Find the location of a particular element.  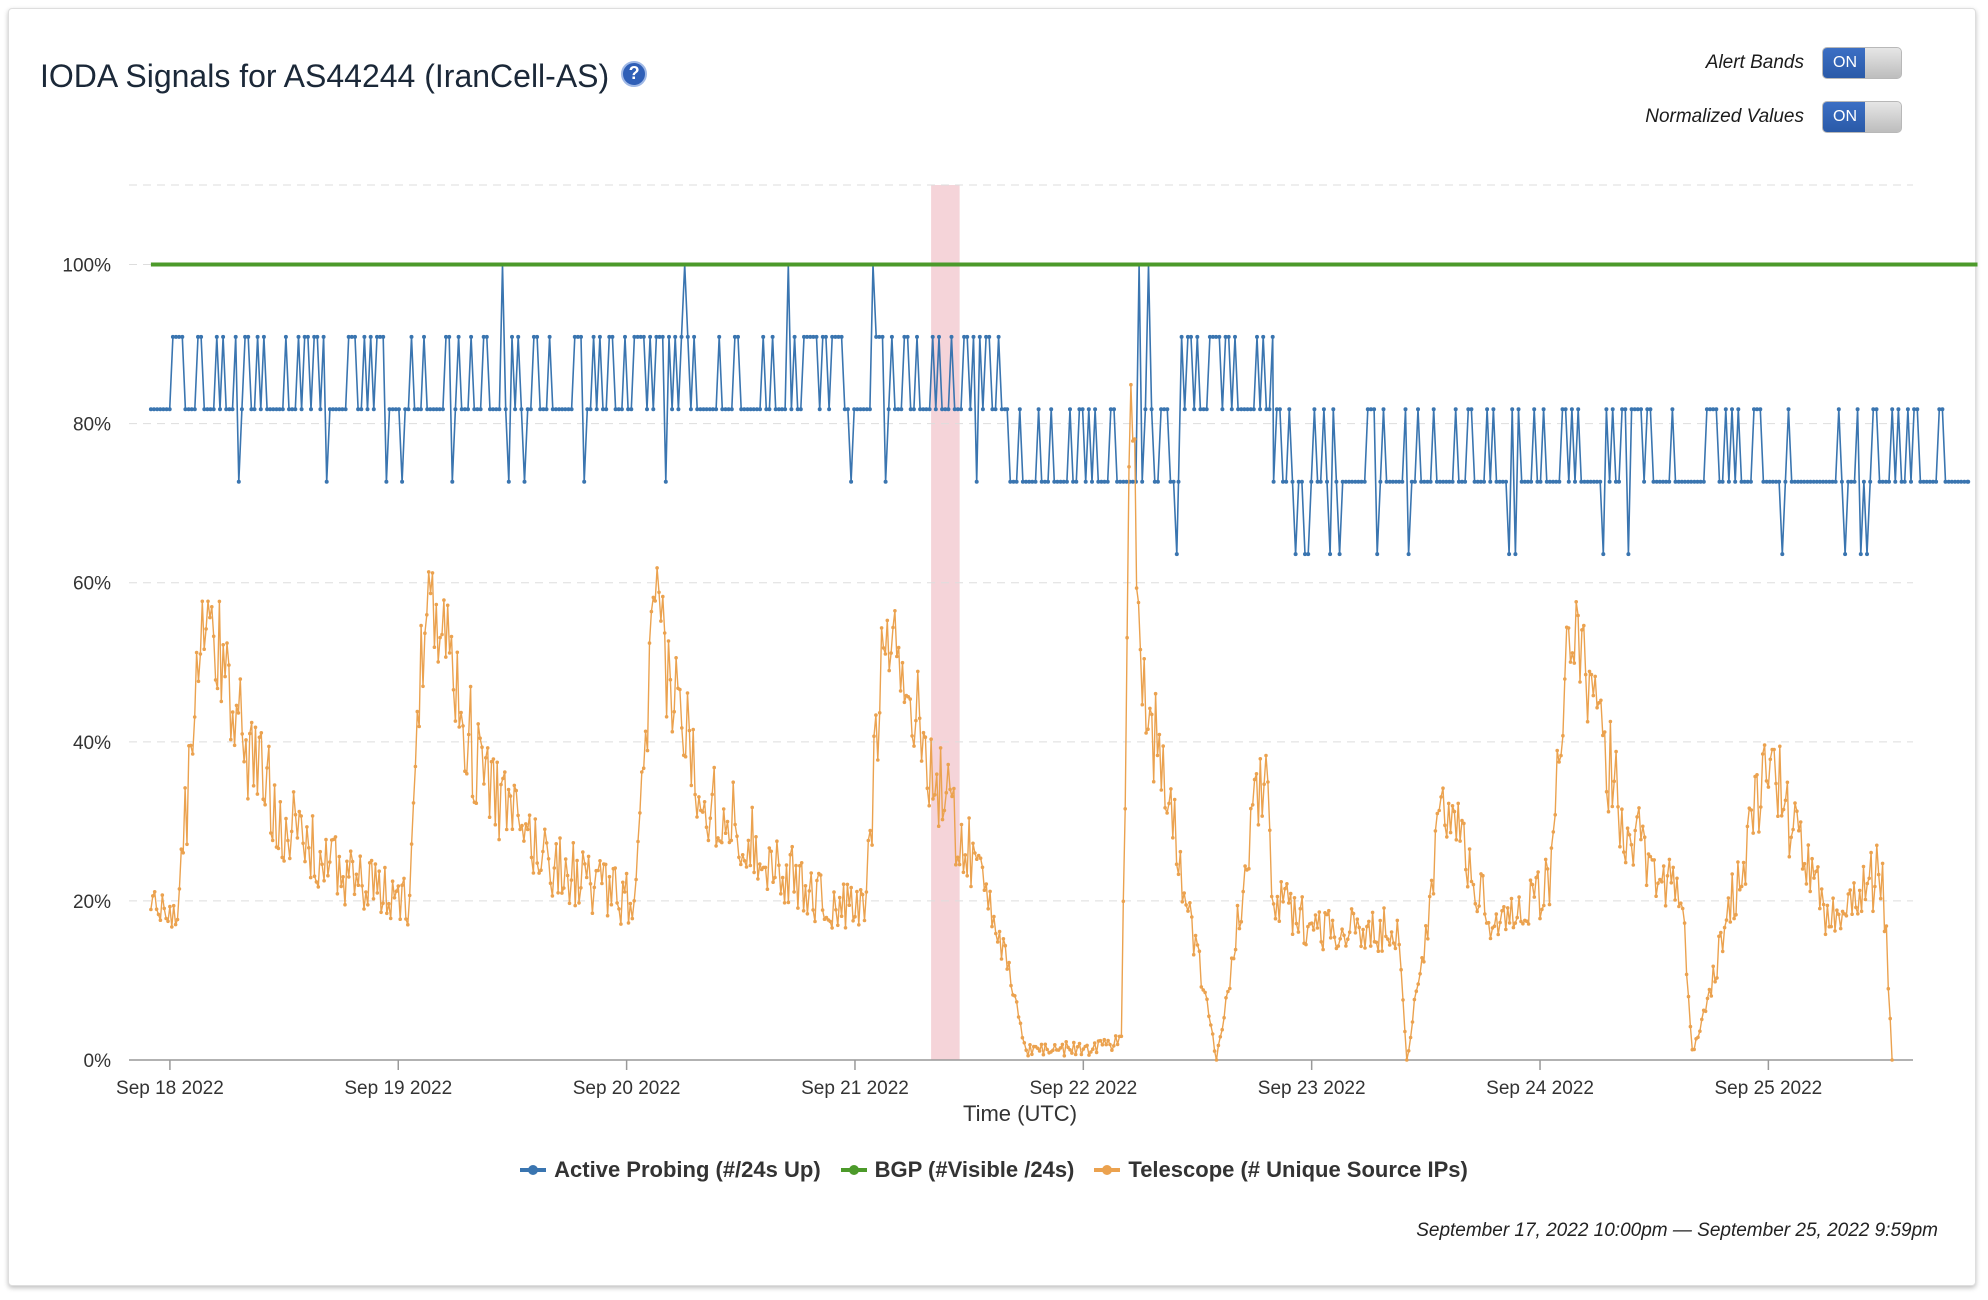

legend-item-bgp: BGP (#Visible /24s) is located at coordinates (957, 1170).